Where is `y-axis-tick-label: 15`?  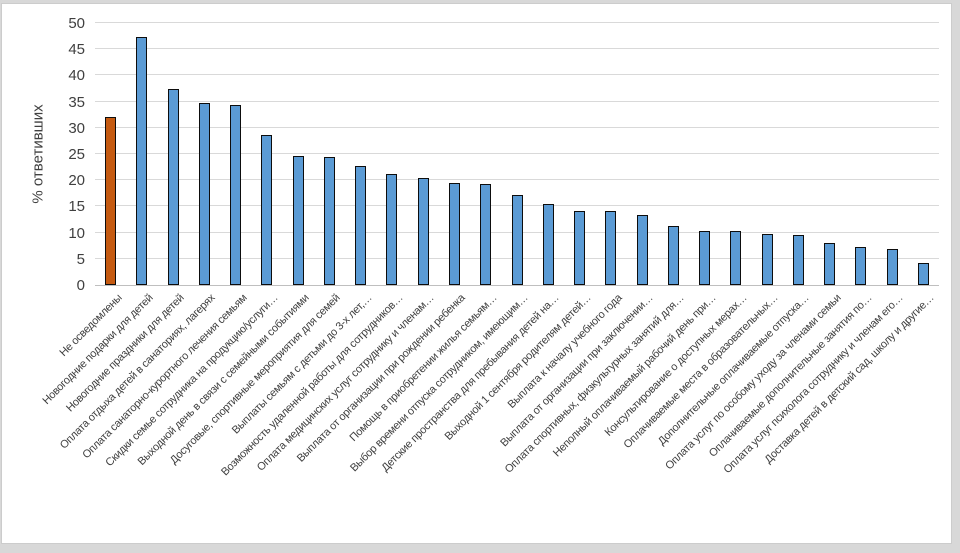 y-axis-tick-label: 15 is located at coordinates (76, 207).